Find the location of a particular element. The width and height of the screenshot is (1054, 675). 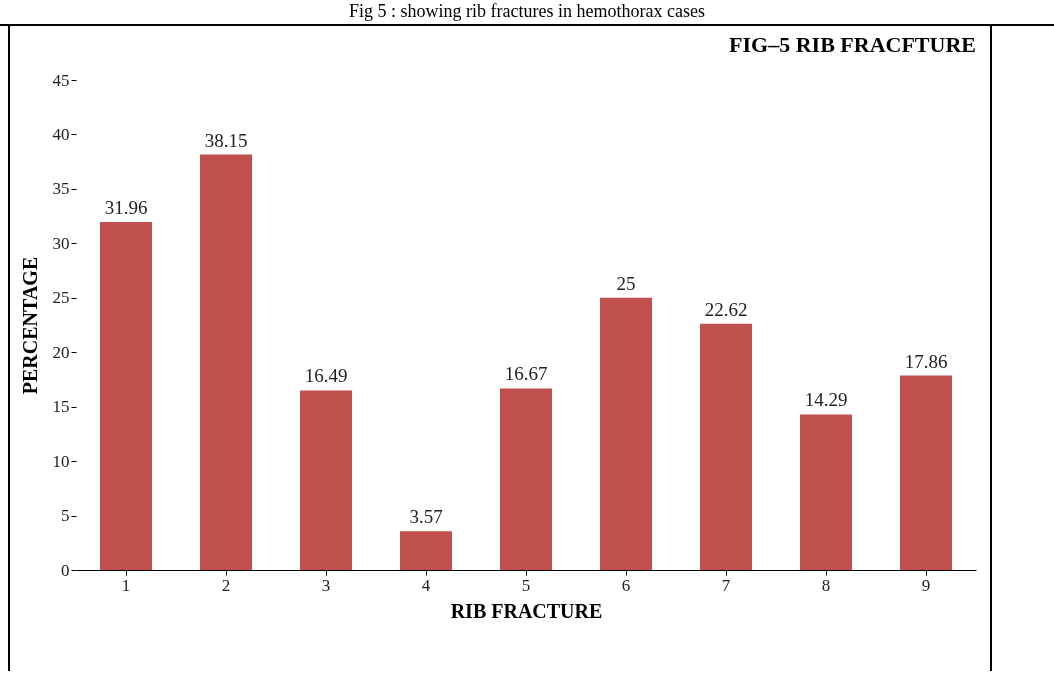

data-label: 14.29 is located at coordinates (826, 400).